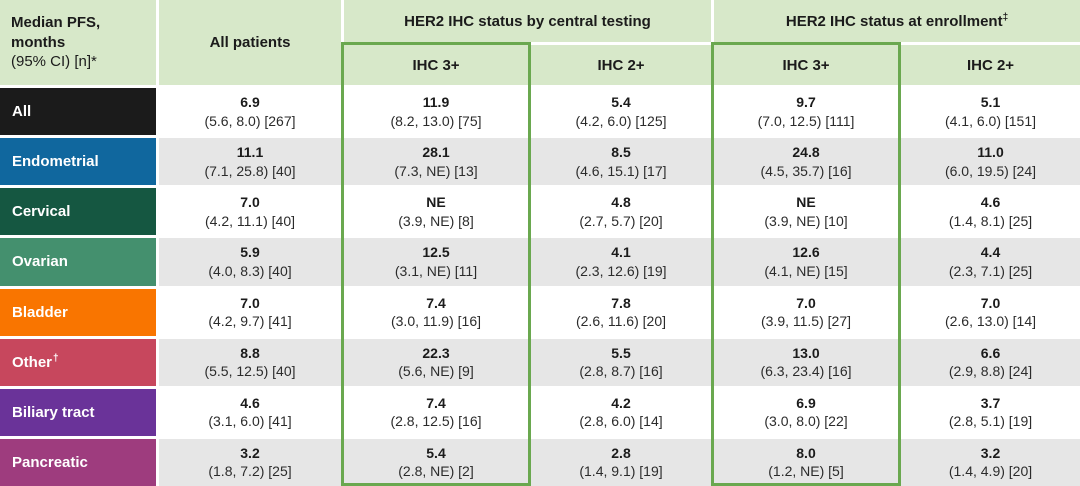 Image resolution: width=1080 pixels, height=486 pixels. I want to click on row-label-all: All, so click(78, 112).